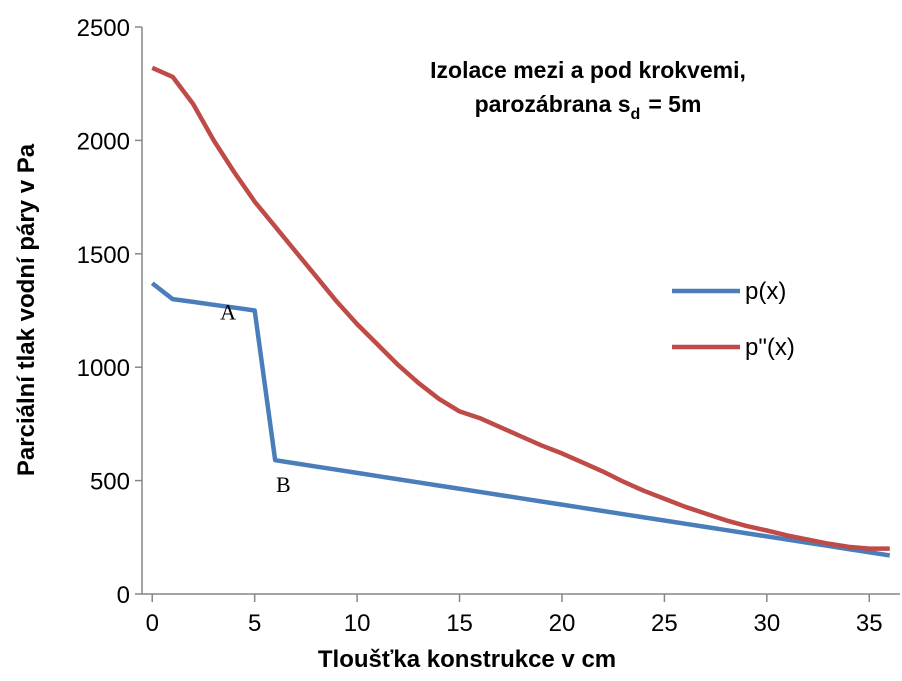  What do you see at coordinates (283, 484) in the screenshot?
I see `annotation: B` at bounding box center [283, 484].